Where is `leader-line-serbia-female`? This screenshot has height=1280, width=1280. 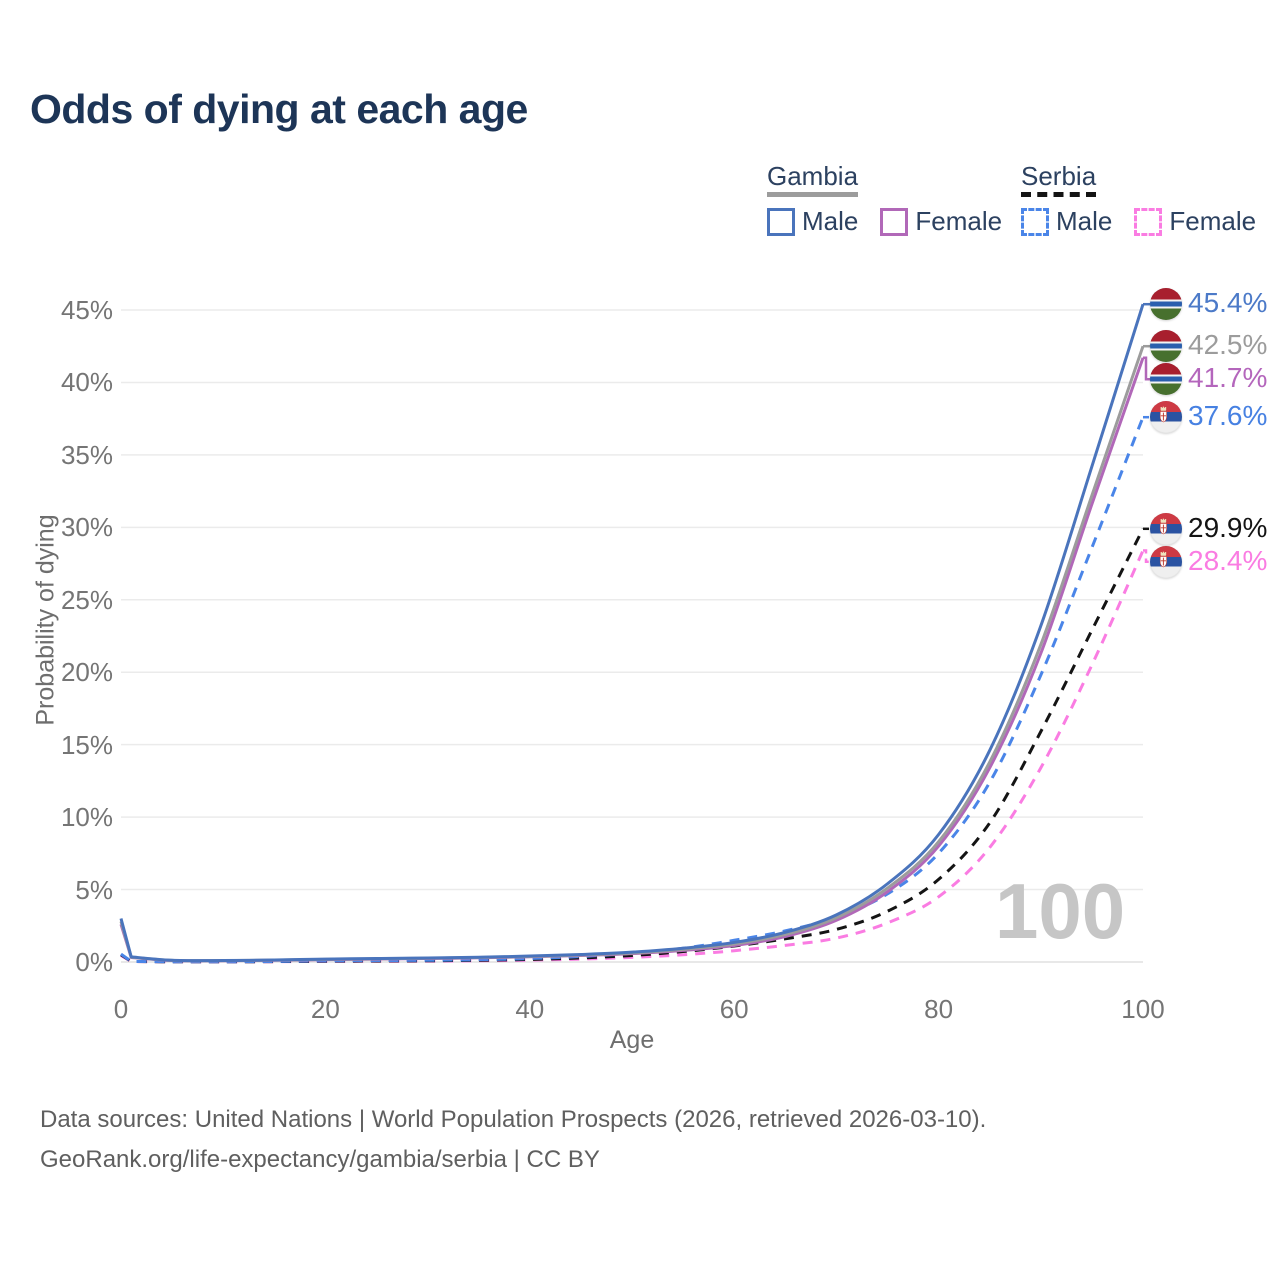 leader-line-serbia-female is located at coordinates (1146, 556).